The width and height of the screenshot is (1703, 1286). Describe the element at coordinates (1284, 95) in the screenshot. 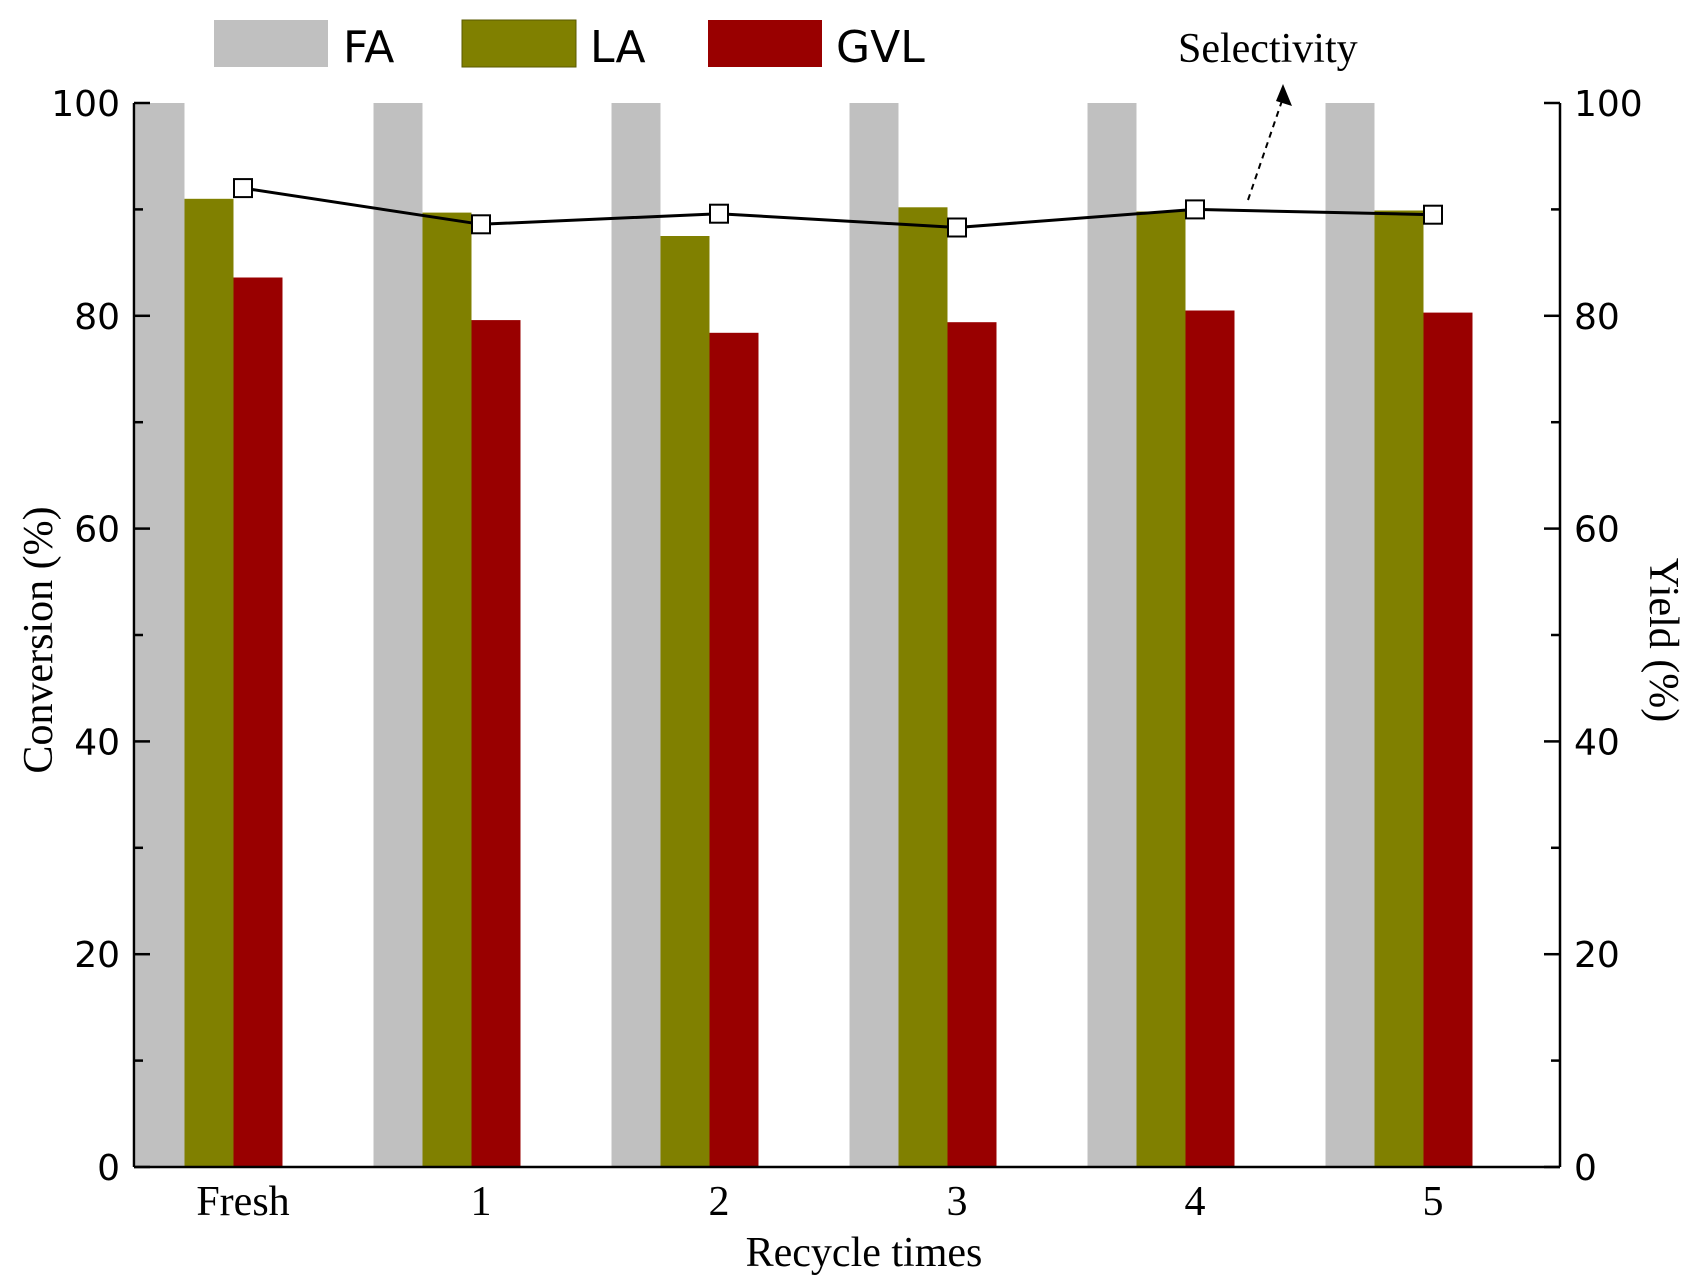

I see `annotation-arrow-head` at that location.